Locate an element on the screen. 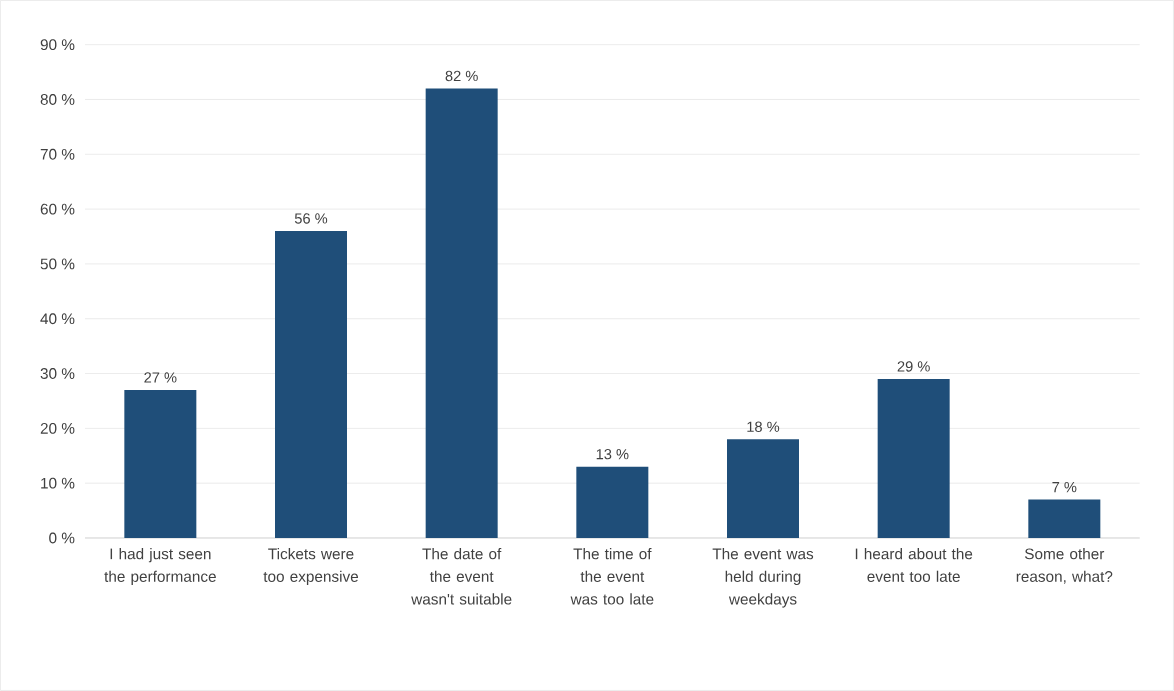  y-tick-label: 60 % is located at coordinates (57, 209).